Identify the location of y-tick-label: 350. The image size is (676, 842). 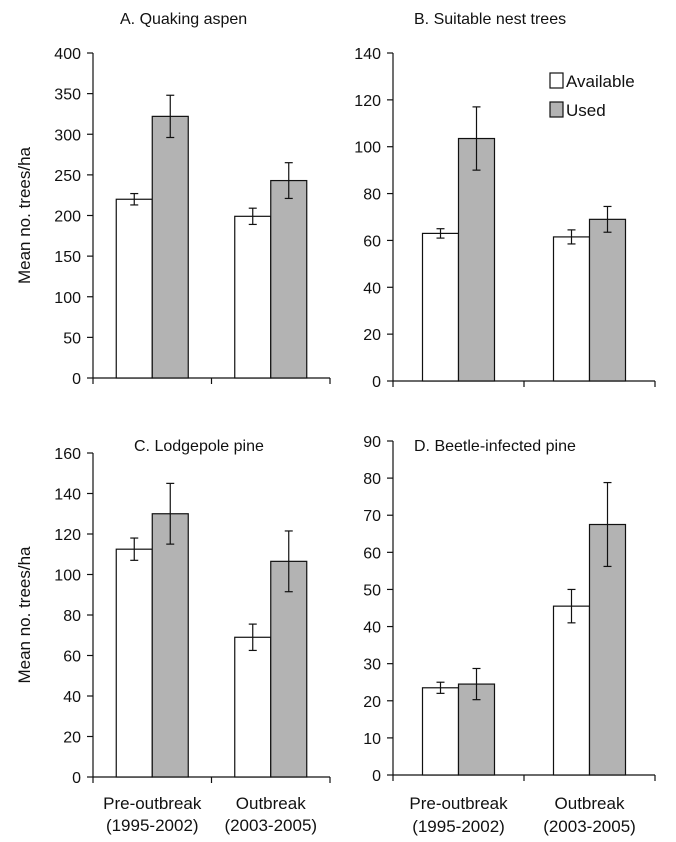
(67, 95).